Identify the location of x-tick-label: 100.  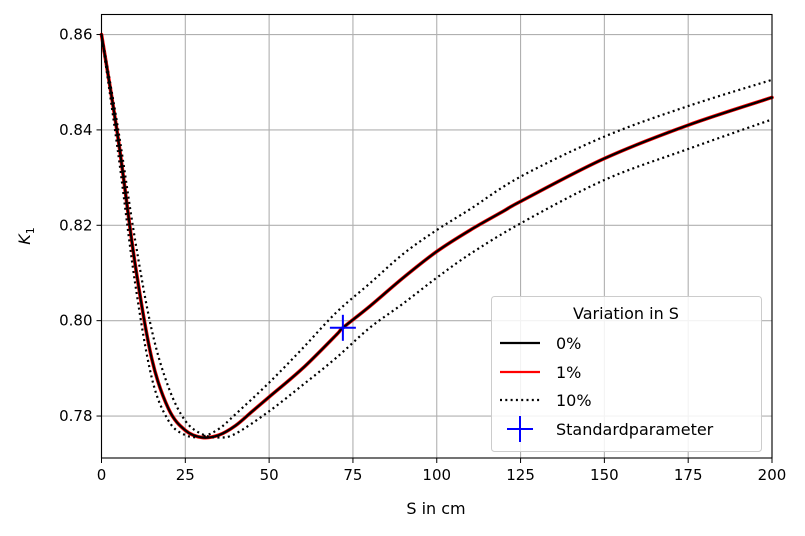
(436, 475).